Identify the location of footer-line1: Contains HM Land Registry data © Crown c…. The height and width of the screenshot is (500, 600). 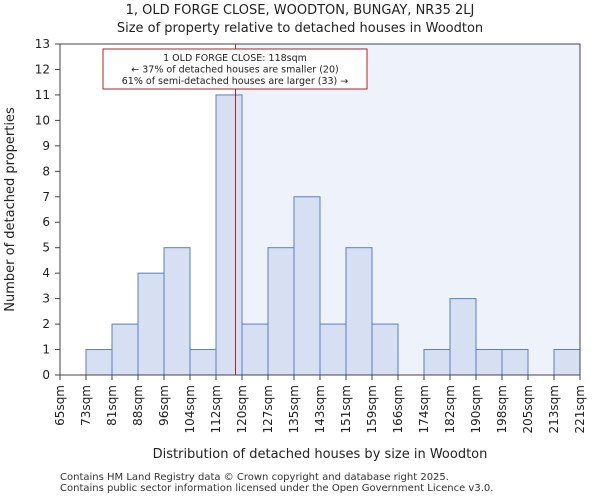
(254, 477).